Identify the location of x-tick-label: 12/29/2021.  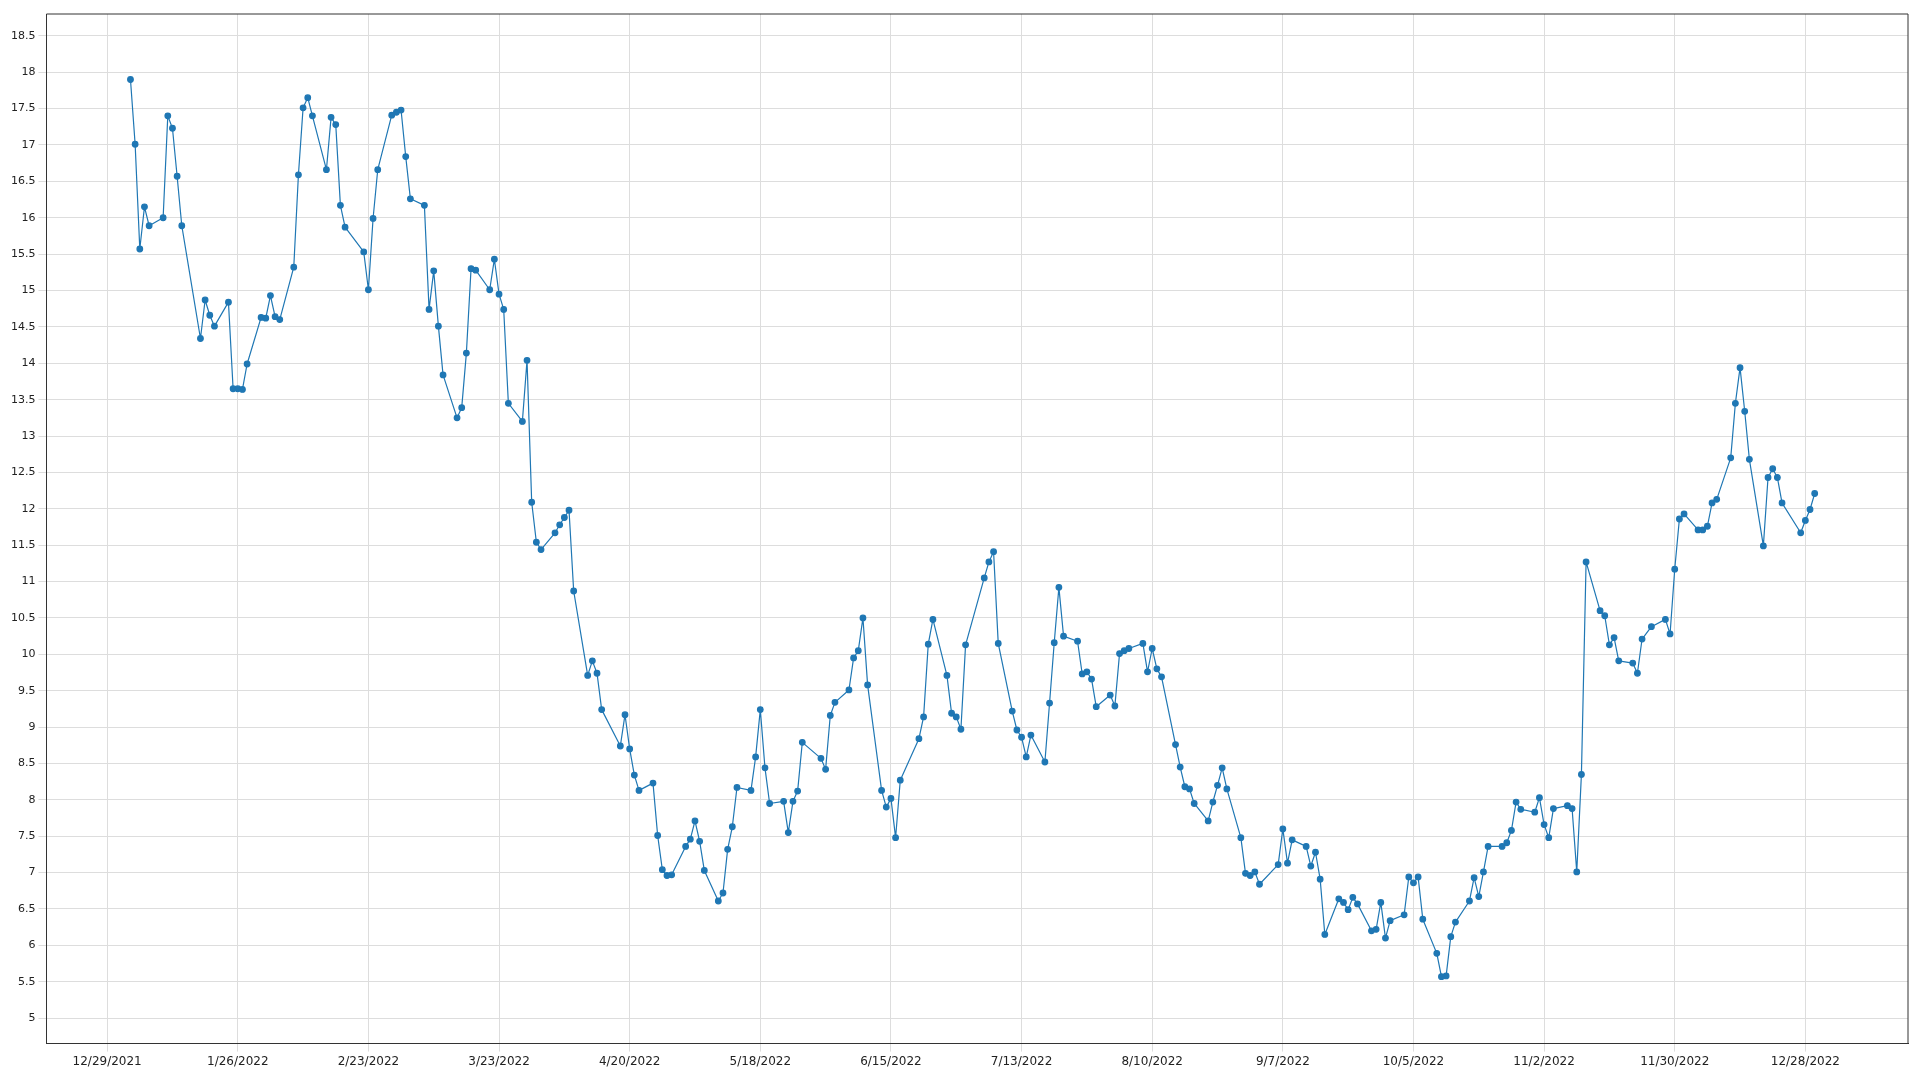
(107, 1060).